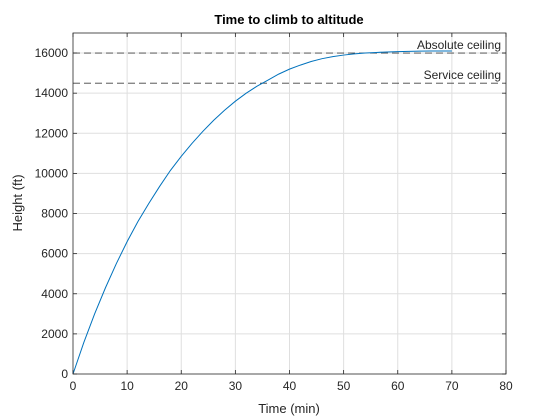 This screenshot has height=420, width=560. What do you see at coordinates (73, 386) in the screenshot?
I see `x-tick-label: 0` at bounding box center [73, 386].